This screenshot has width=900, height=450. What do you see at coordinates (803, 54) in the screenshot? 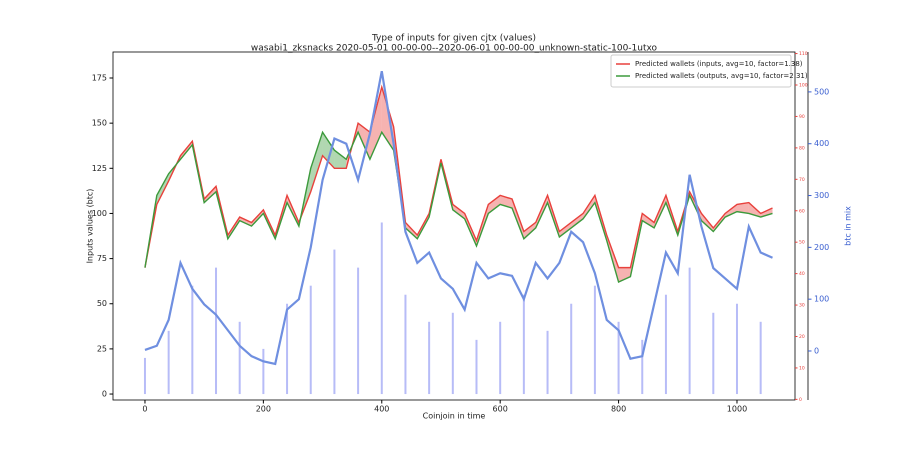
I see `y3-tick-label: 110` at bounding box center [803, 54].